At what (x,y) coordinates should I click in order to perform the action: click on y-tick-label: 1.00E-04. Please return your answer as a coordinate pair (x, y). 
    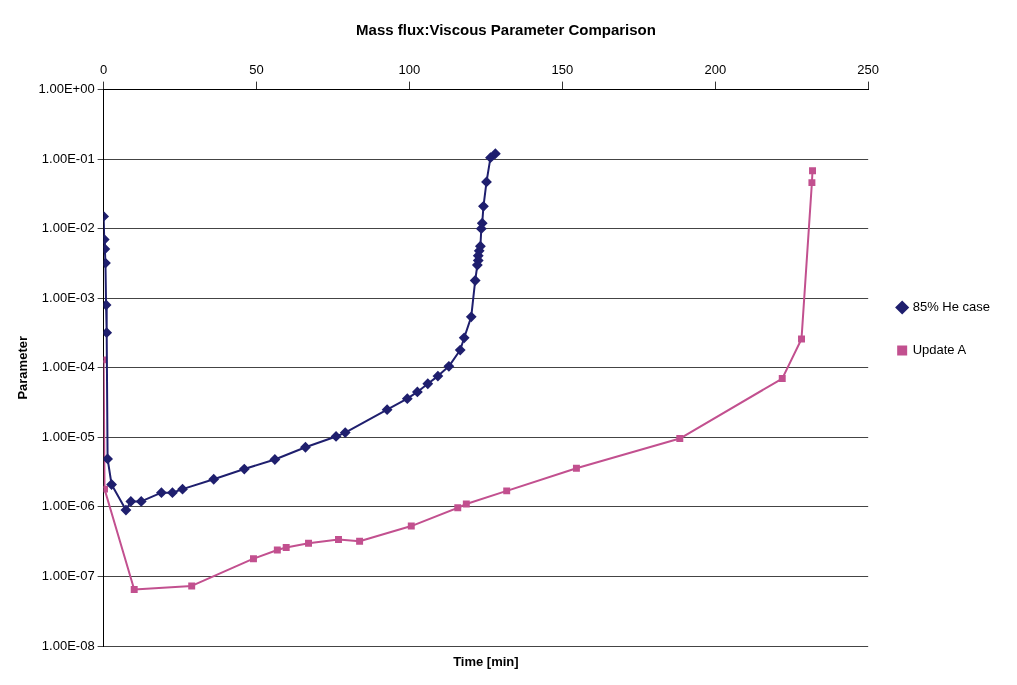
    Looking at the image, I should click on (68, 367).